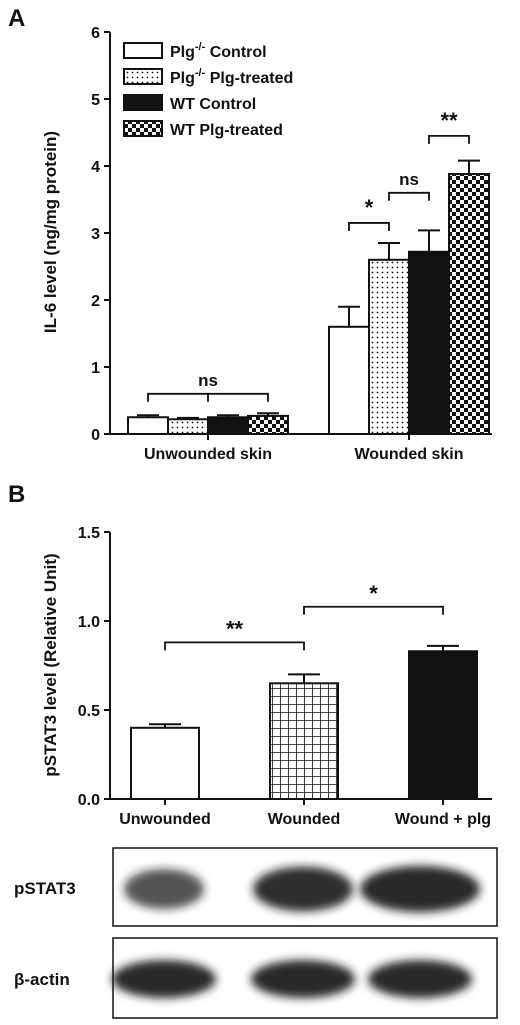  I want to click on y-tick-label: 0.0, so click(89, 800).